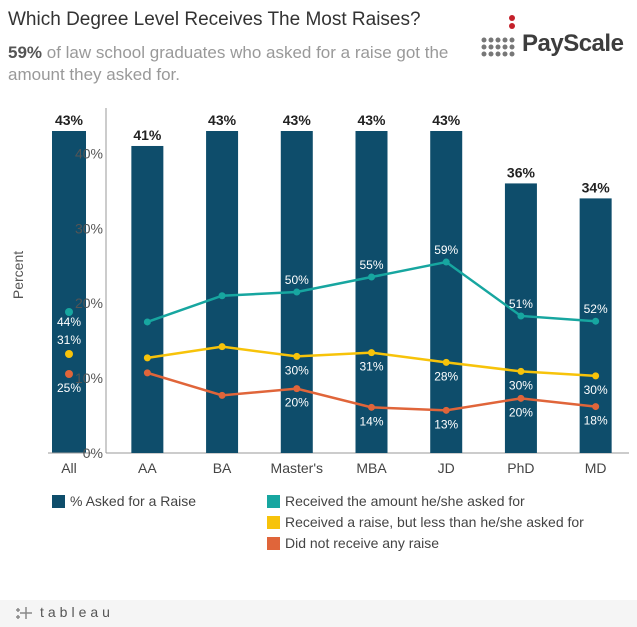  Describe the element at coordinates (596, 309) in the screenshot. I see `series-point-label: 52%` at that location.